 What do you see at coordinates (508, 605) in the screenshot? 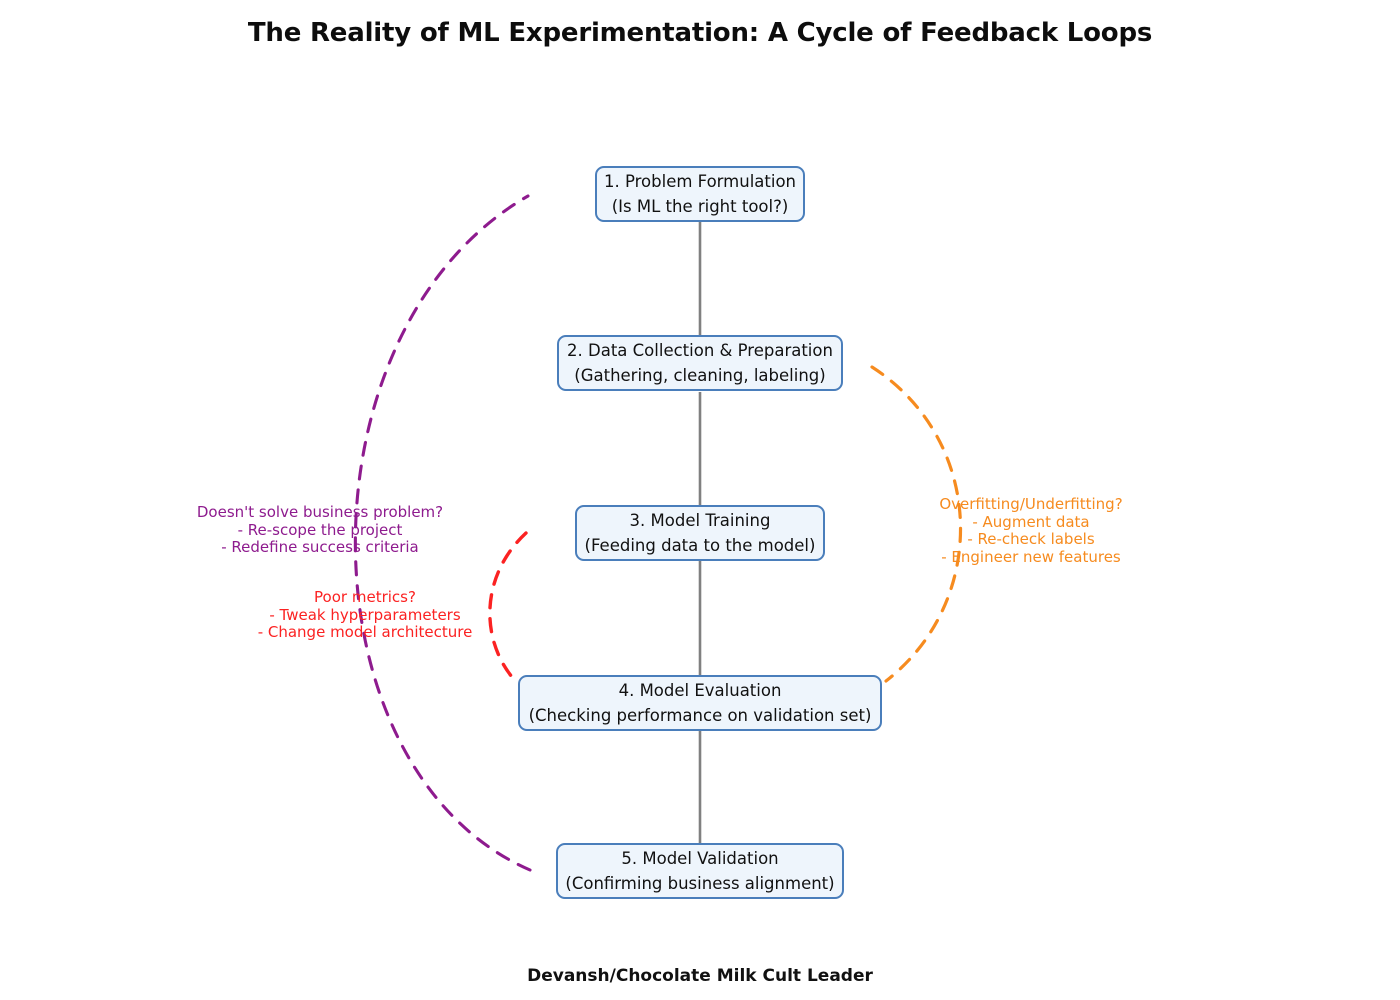
I see `feedback-arc-poor-metrics` at bounding box center [508, 605].